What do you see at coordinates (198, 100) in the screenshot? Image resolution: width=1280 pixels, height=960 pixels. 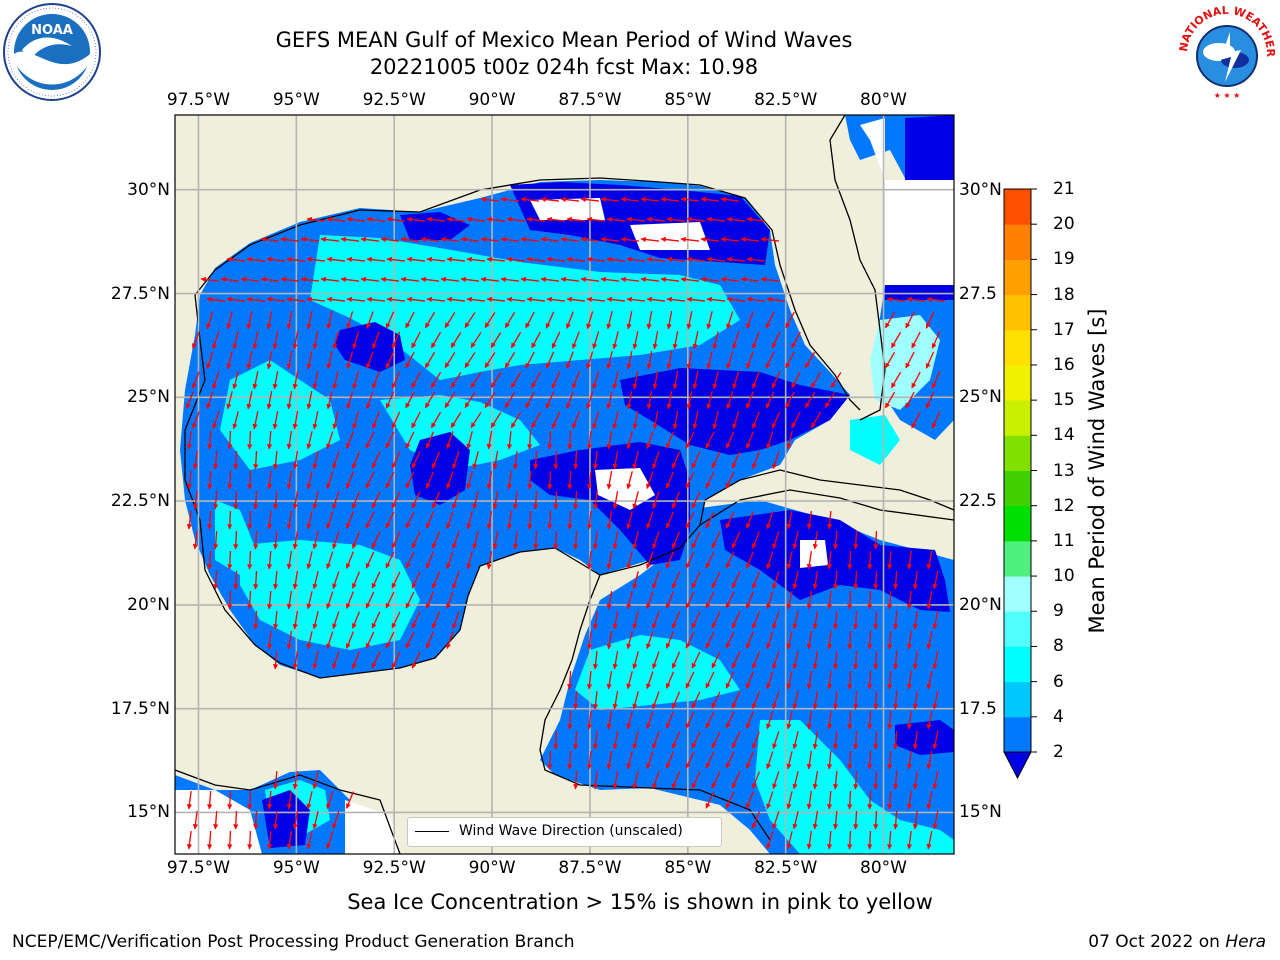 I see `lon-tick-label: 97.5°W` at bounding box center [198, 100].